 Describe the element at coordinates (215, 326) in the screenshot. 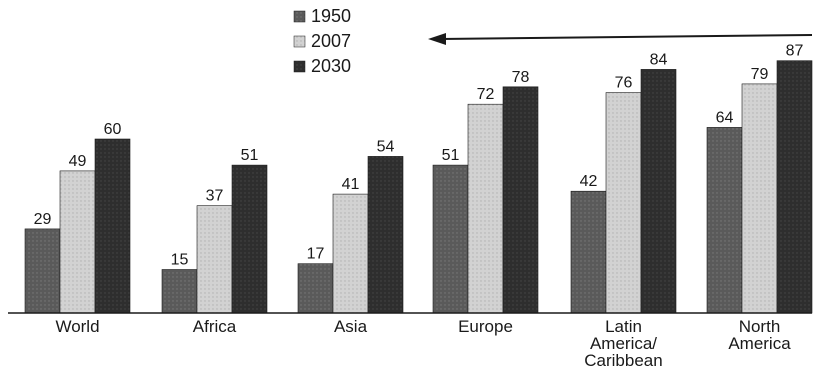

I see `category-label-africa: Africa` at that location.